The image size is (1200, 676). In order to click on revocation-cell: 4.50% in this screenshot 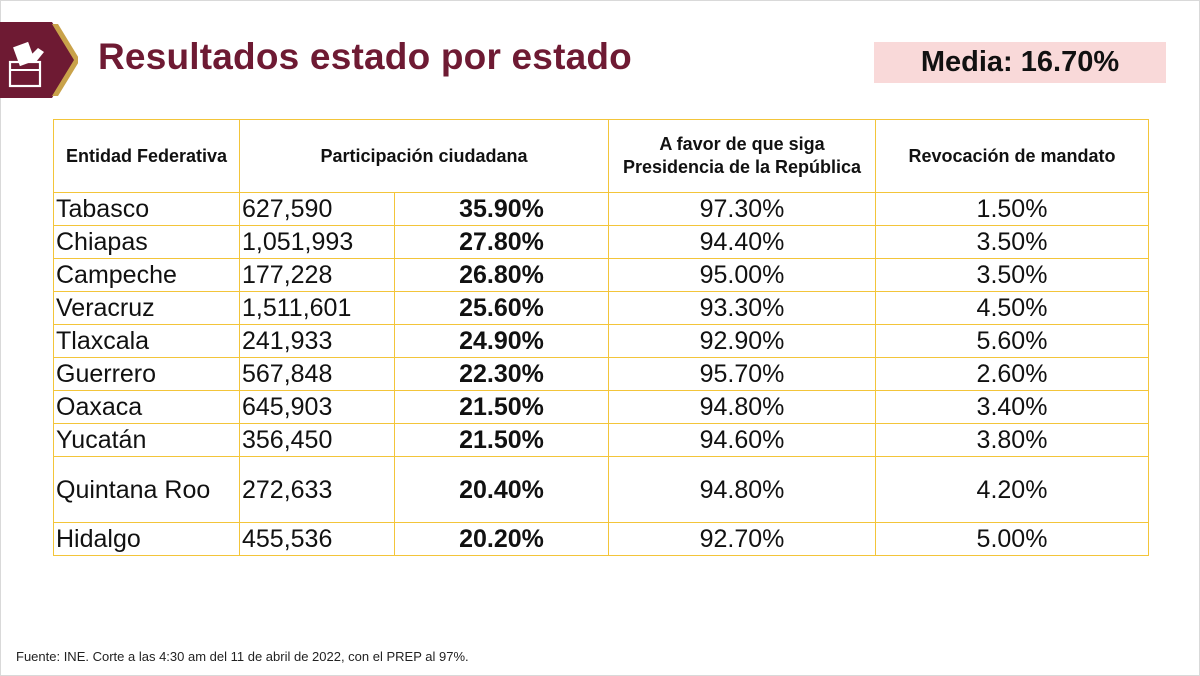, I will do `click(1012, 308)`.